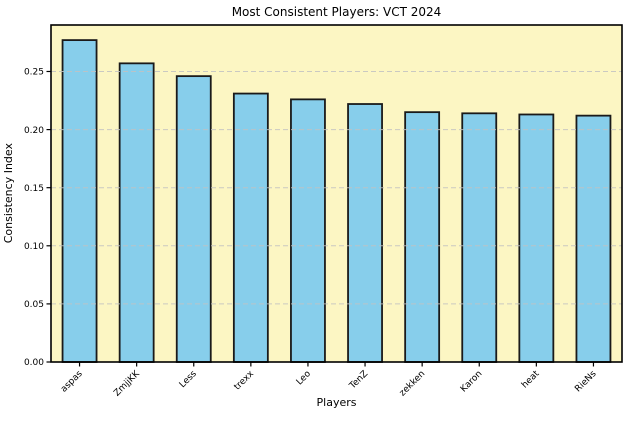 This screenshot has width=633, height=422. I want to click on x-tick-label-Leo: Leo, so click(304, 378).